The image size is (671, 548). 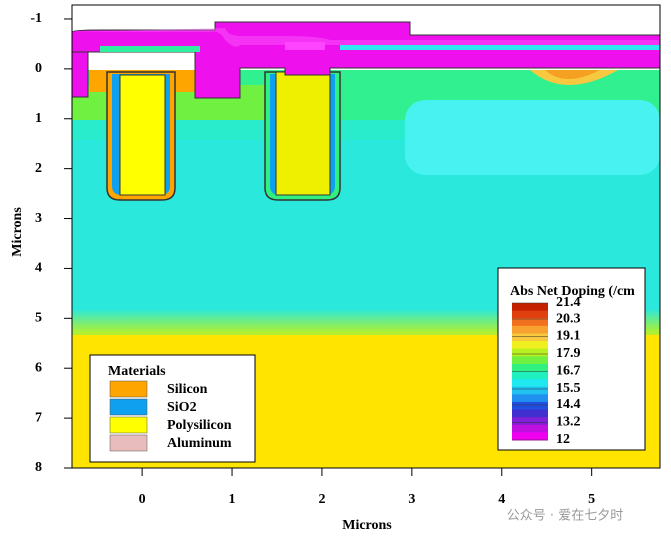 What do you see at coordinates (568, 336) in the screenshot?
I see `colorbar-tick-label: 19.1` at bounding box center [568, 336].